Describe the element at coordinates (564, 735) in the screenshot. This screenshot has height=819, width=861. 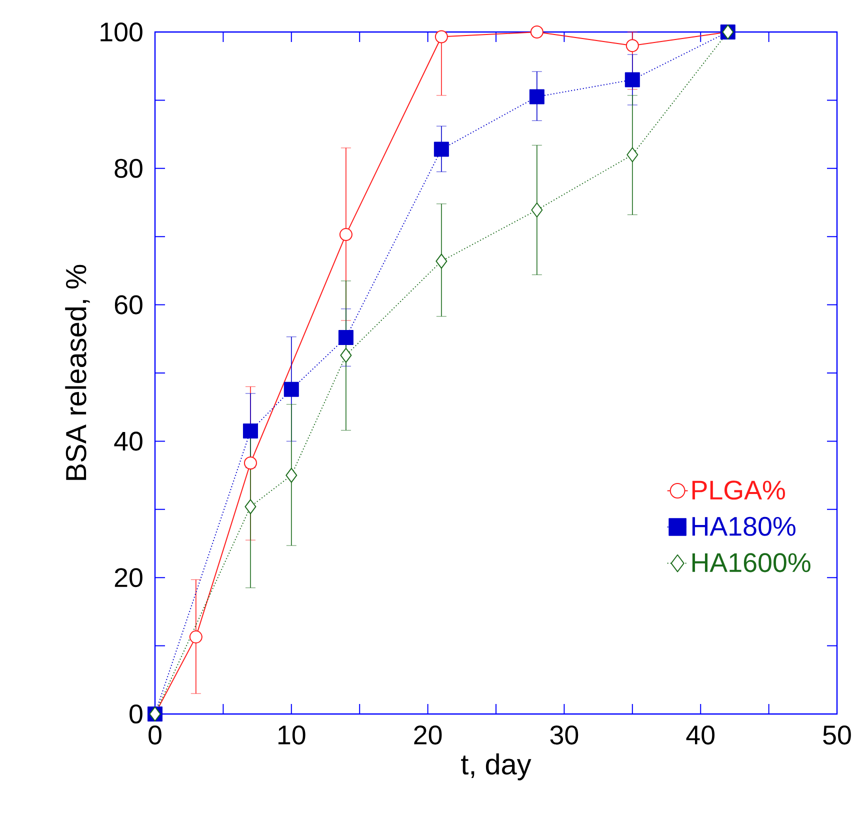
I see `x-tick-label: 30` at that location.